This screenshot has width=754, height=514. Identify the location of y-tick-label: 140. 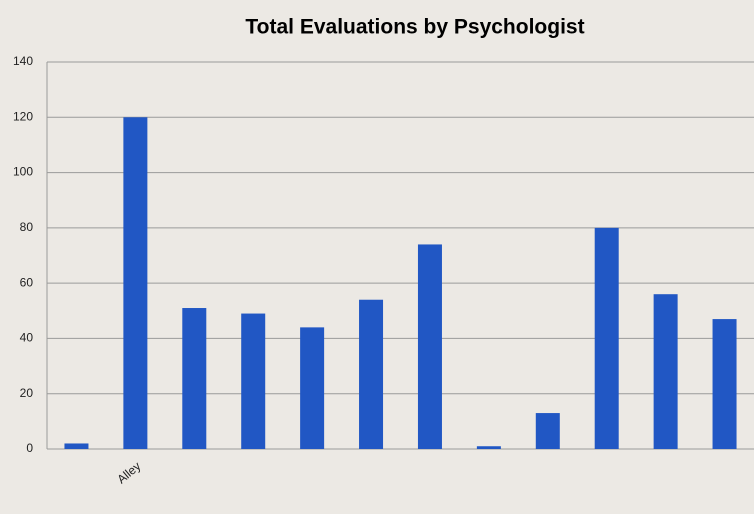
(23, 61).